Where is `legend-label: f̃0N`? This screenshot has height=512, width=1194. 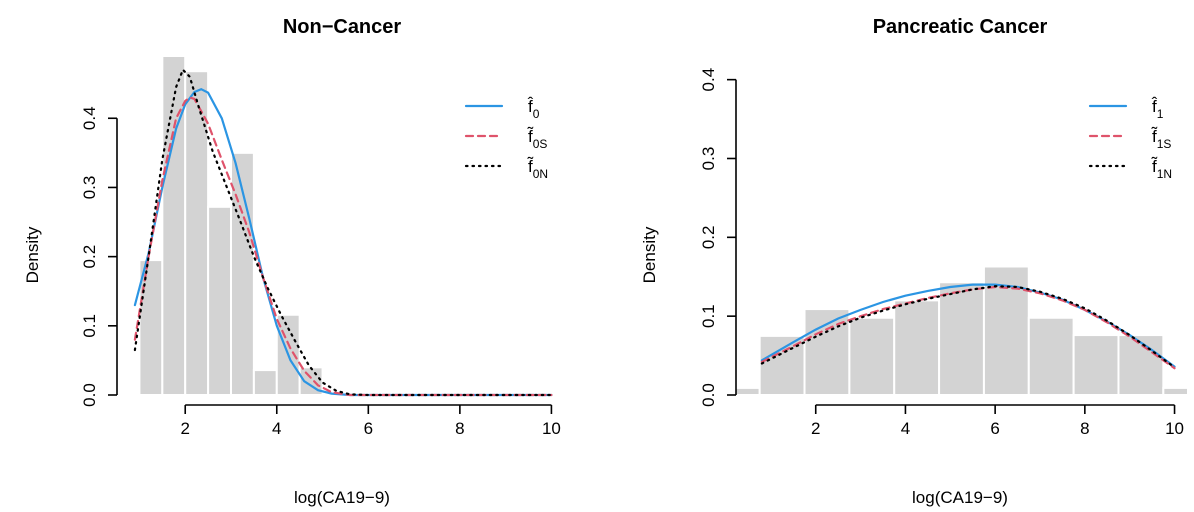 legend-label: f̃0N is located at coordinates (537, 168).